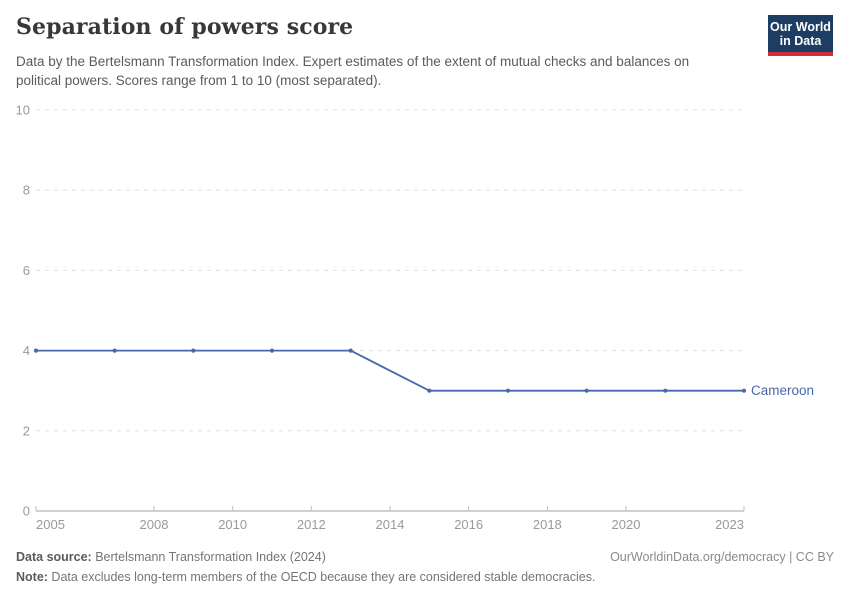 The height and width of the screenshot is (600, 850). Describe the element at coordinates (547, 524) in the screenshot. I see `x-tick-label-2018: 2018` at that location.